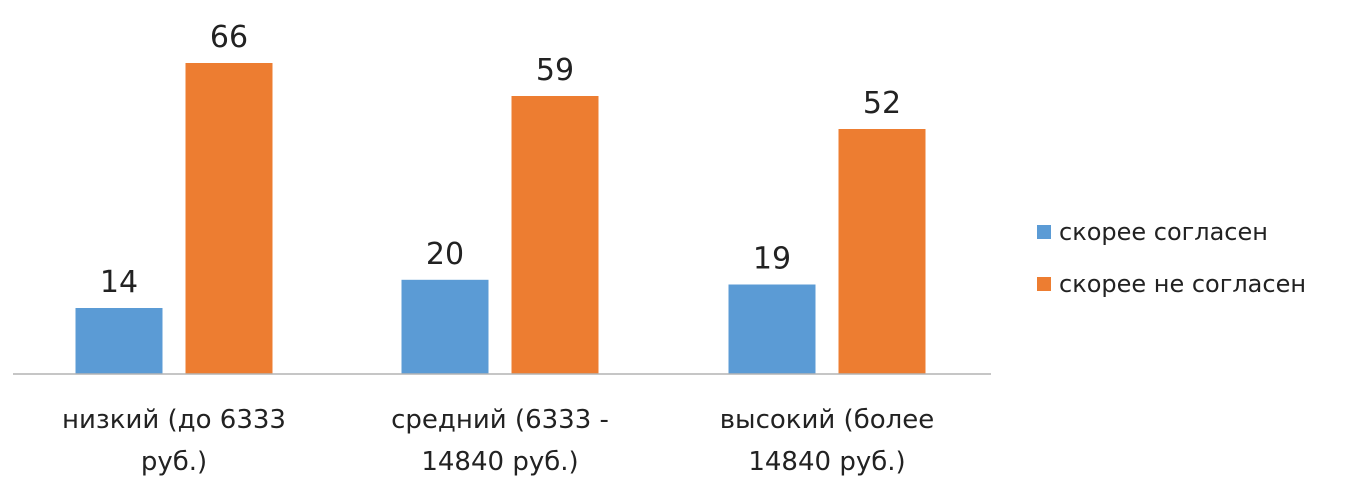 The width and height of the screenshot is (1367, 490). Describe the element at coordinates (229, 37) in the screenshot. I see `data-label-disagree-1: 66` at that location.